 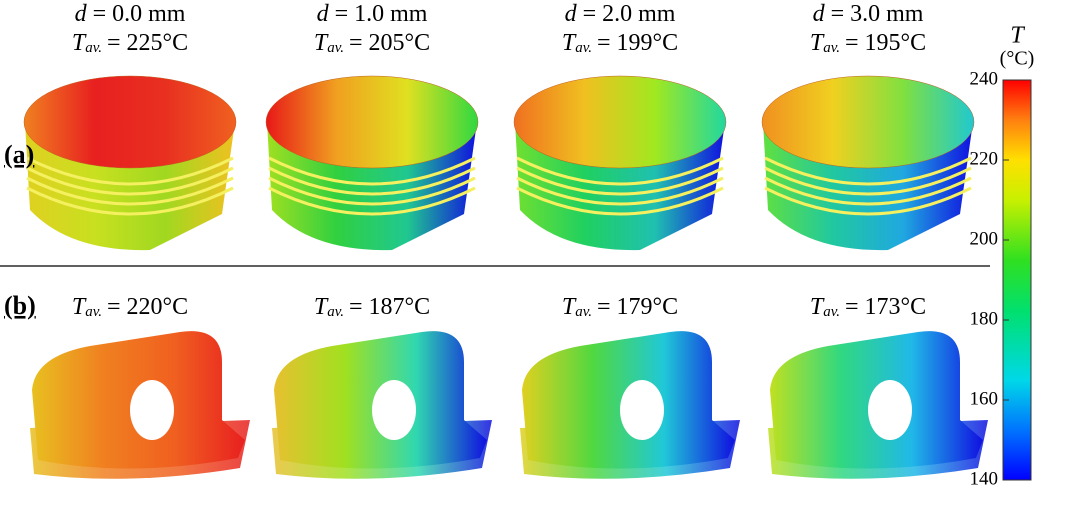 What do you see at coordinates (984, 238) in the screenshot?
I see `colorbar-tick-label: 200` at bounding box center [984, 238].